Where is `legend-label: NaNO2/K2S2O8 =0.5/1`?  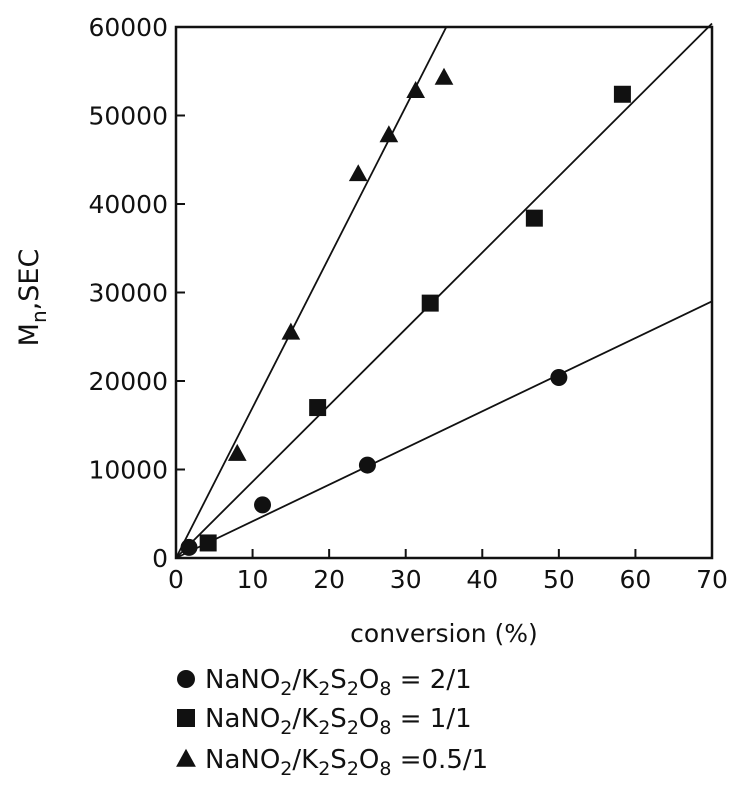 legend-label: NaNO2/K2S2O8 =0.5/1 is located at coordinates (346, 762).